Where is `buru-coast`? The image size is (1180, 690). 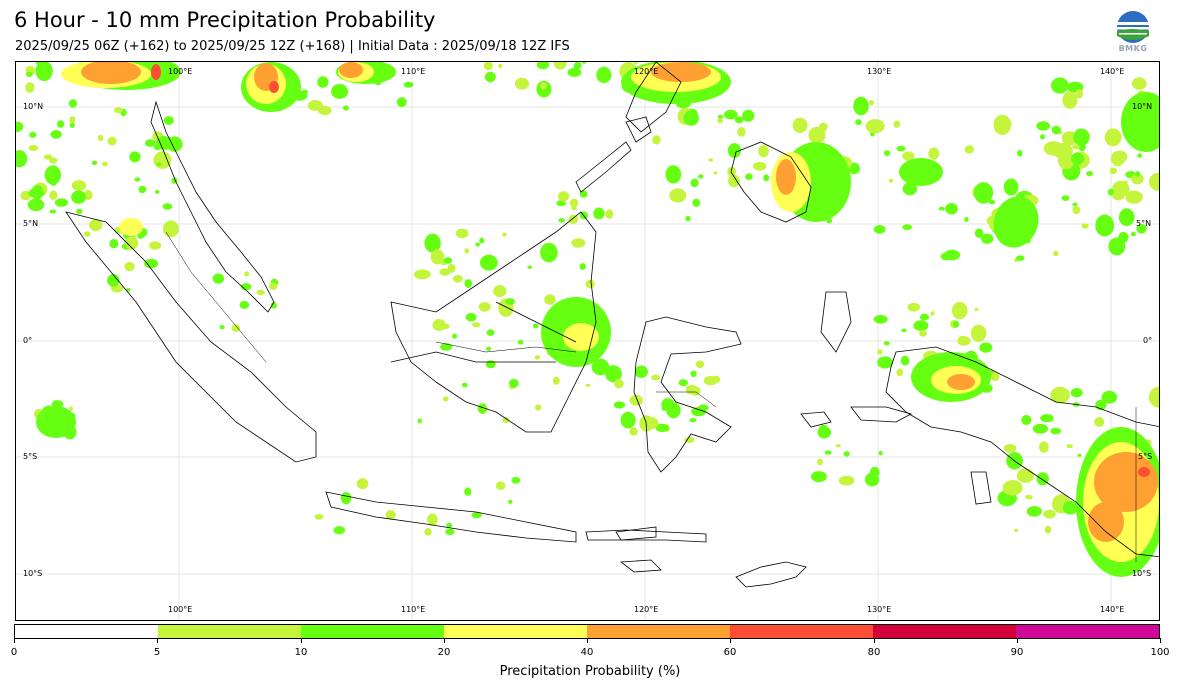 buru-coast is located at coordinates (816, 419).